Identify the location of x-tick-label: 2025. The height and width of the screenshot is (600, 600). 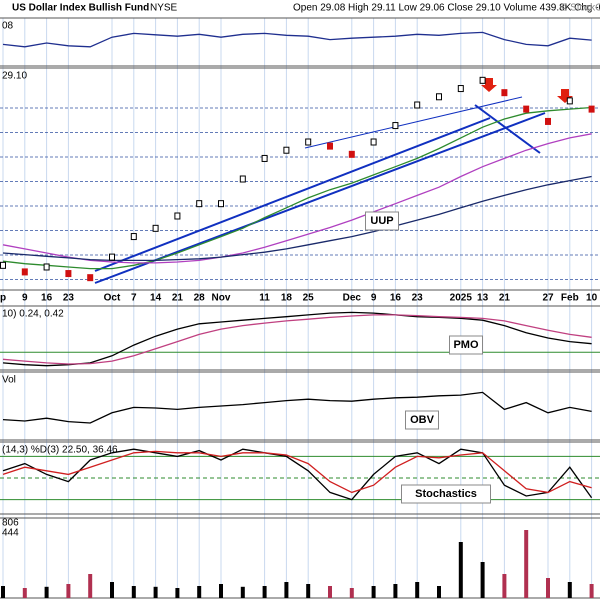
(461, 298).